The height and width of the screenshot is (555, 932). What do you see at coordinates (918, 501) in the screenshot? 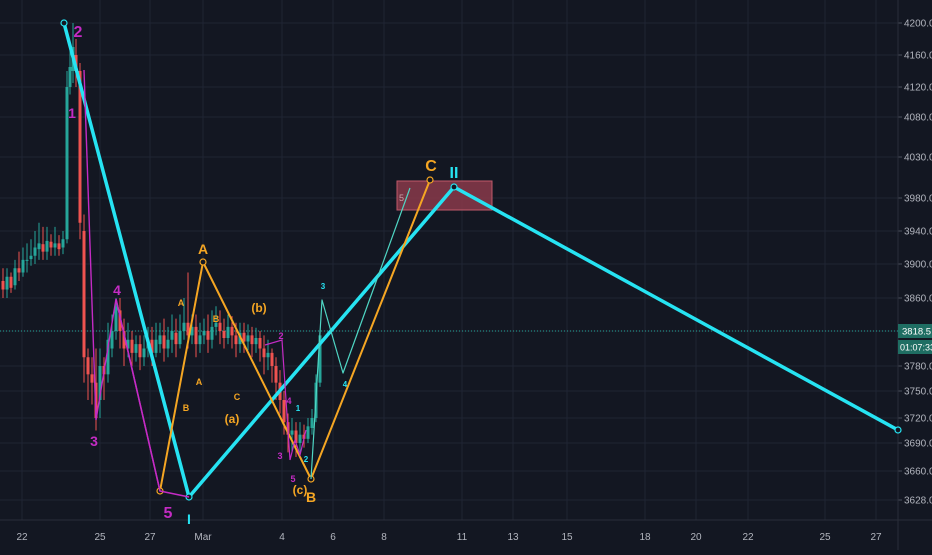
I see `price-tick-label: 3628.0` at bounding box center [918, 501].